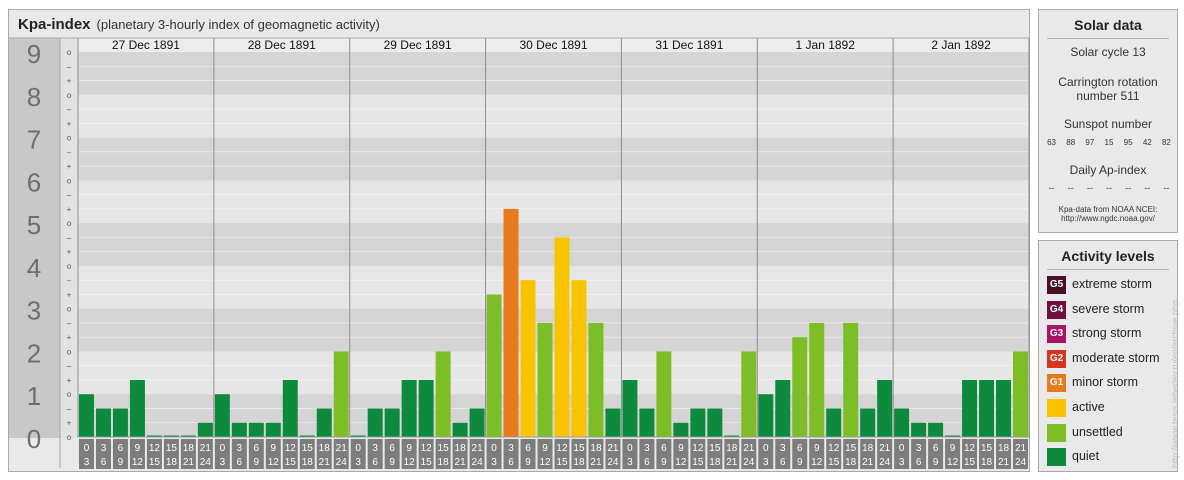 This screenshot has height=480, width=1184. I want to click on hour-start-label: 12, so click(427, 448).